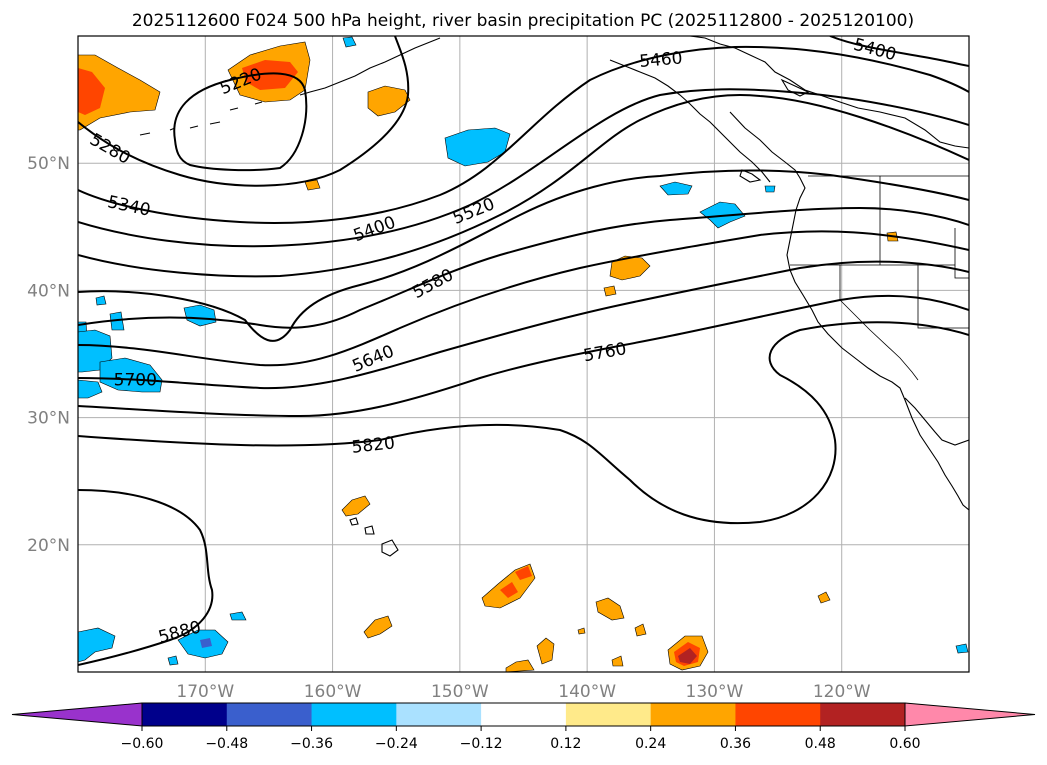 This screenshot has width=1047, height=765. I want to click on coastline-hawaii, so click(374, 537).